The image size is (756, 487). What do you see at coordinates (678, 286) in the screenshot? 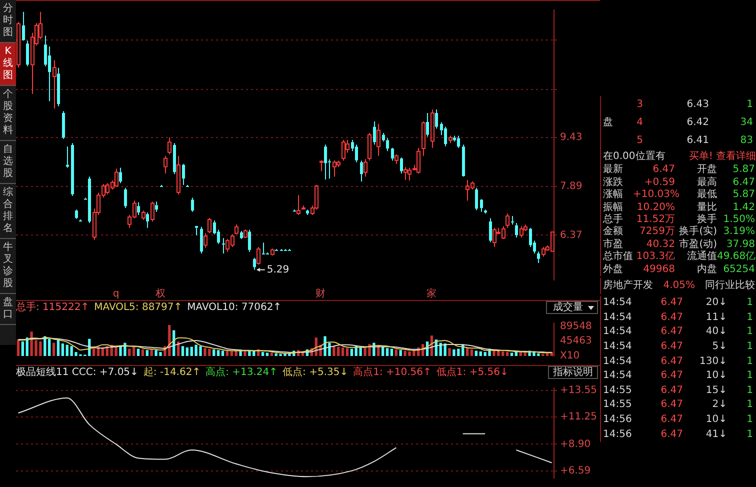
I see `text: 4.05%` at bounding box center [678, 286].